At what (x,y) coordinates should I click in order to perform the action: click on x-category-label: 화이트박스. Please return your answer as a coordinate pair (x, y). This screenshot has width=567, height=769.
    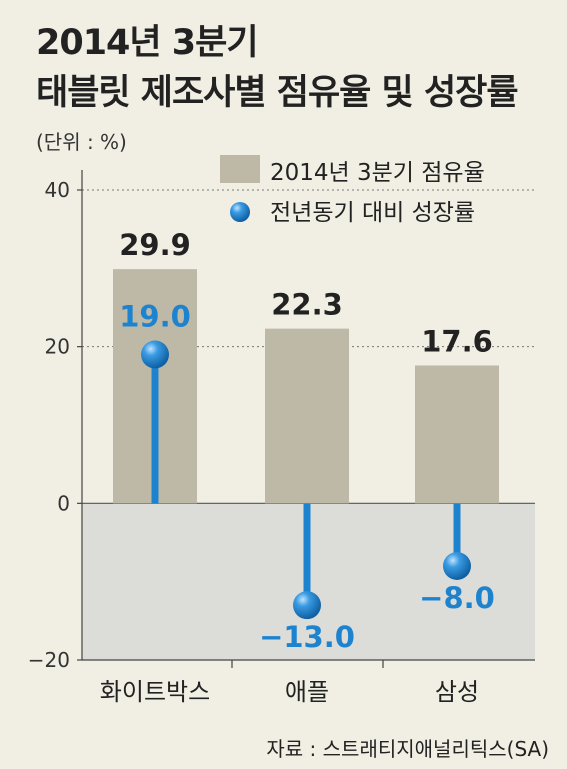
    Looking at the image, I should click on (155, 692).